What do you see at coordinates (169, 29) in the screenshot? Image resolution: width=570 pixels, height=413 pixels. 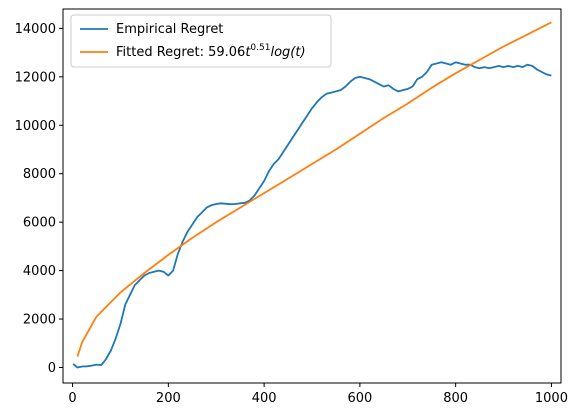 I see `legend-label-empirical: Empirical Regret` at bounding box center [169, 29].